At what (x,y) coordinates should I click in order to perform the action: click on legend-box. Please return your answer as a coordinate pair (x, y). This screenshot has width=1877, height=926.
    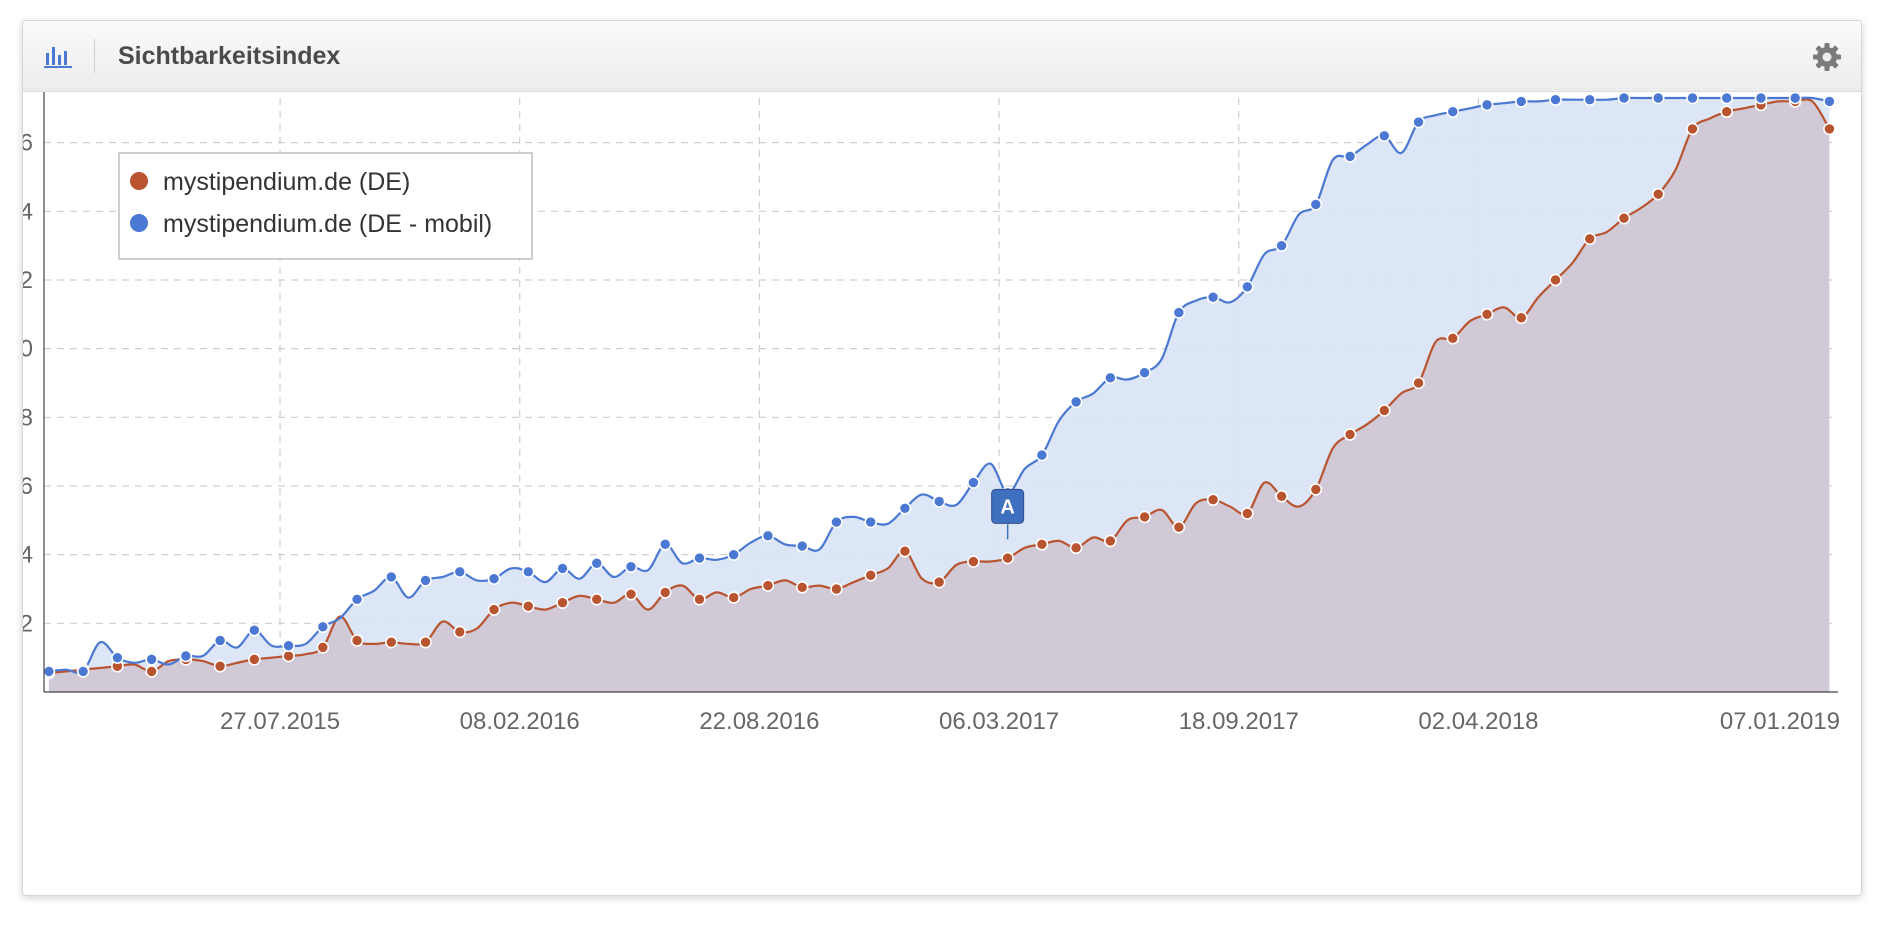
    Looking at the image, I should click on (325, 206).